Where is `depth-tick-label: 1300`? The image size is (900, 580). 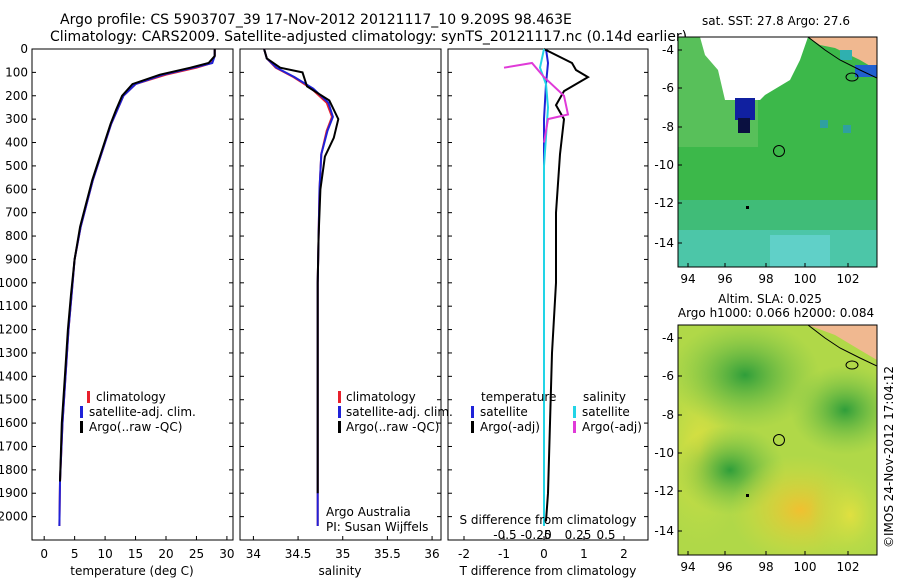 depth-tick-label: 1300 is located at coordinates (14, 353).